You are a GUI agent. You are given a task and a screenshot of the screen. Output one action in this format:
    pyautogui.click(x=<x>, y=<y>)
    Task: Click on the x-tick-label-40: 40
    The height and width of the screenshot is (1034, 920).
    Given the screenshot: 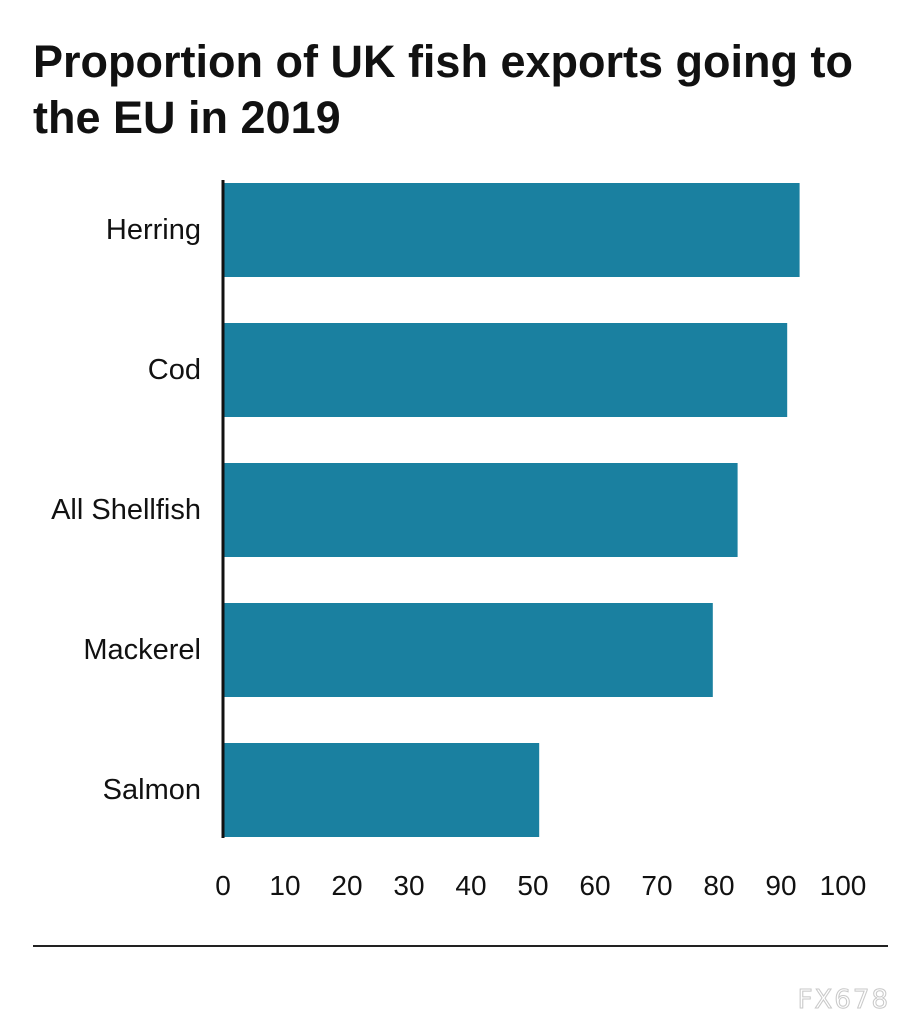 What is the action you would take?
    pyautogui.click(x=470, y=885)
    